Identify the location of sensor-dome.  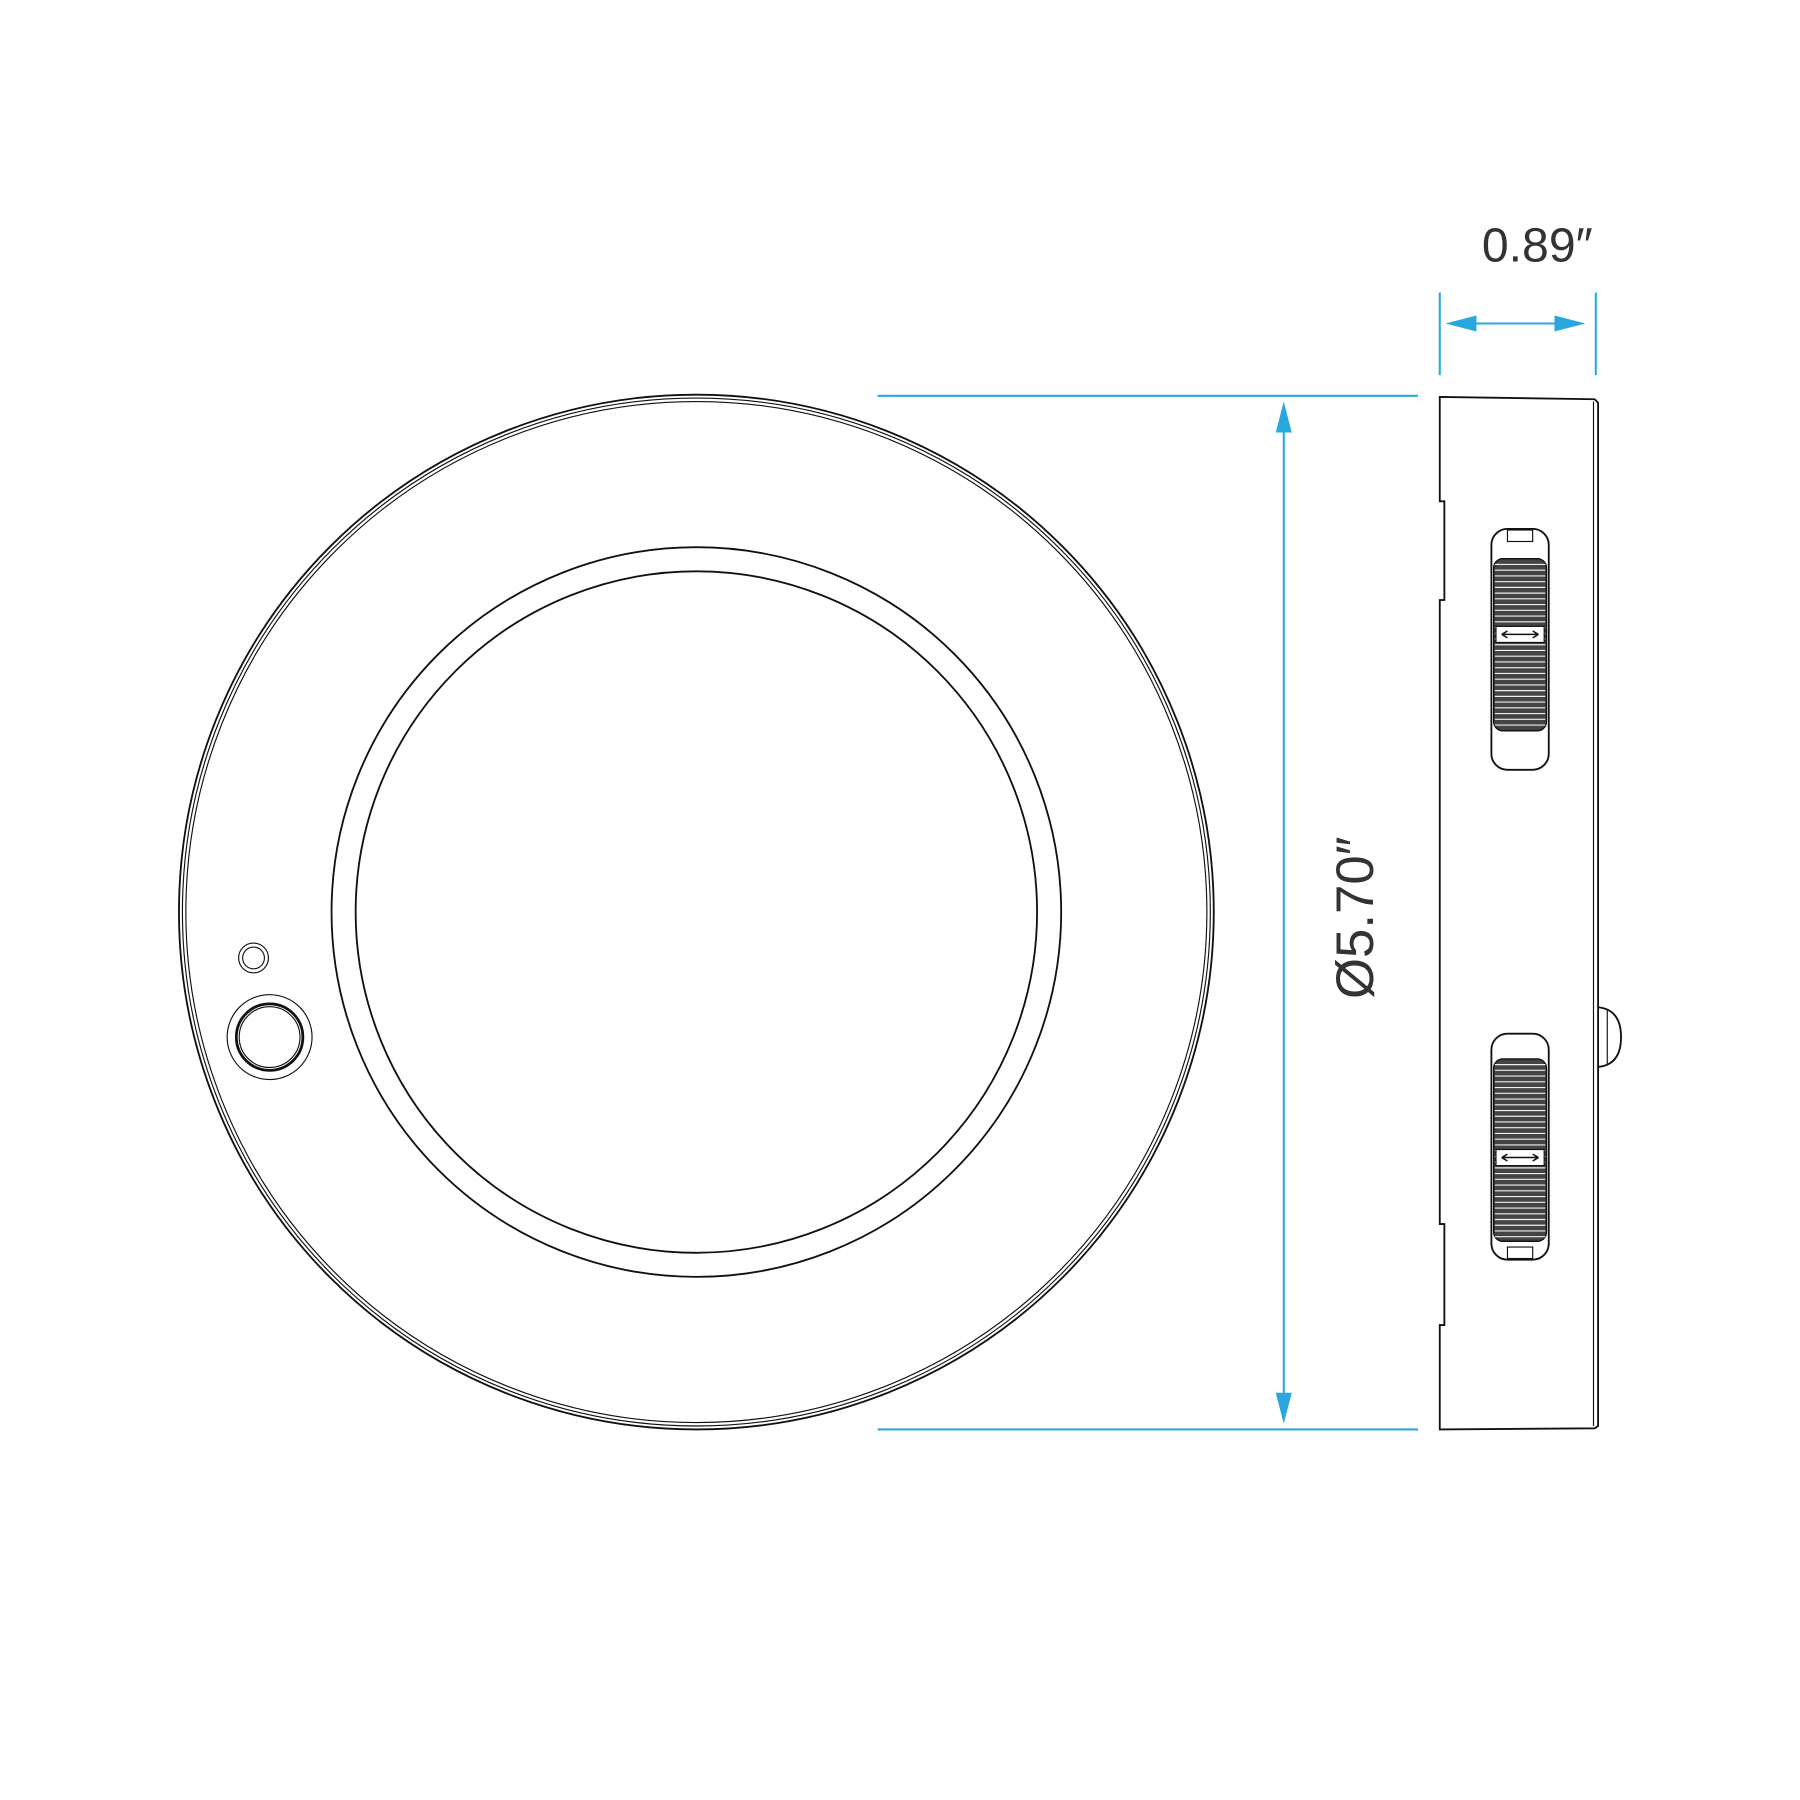
(1609, 1037).